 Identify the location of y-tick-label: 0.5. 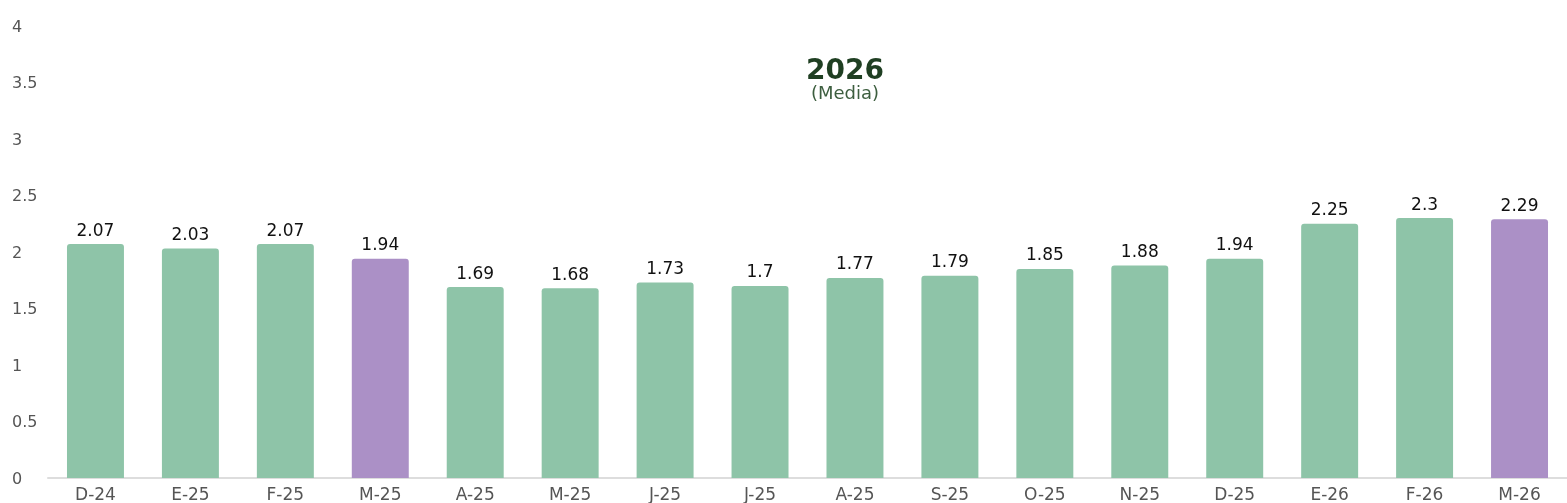
(25, 421).